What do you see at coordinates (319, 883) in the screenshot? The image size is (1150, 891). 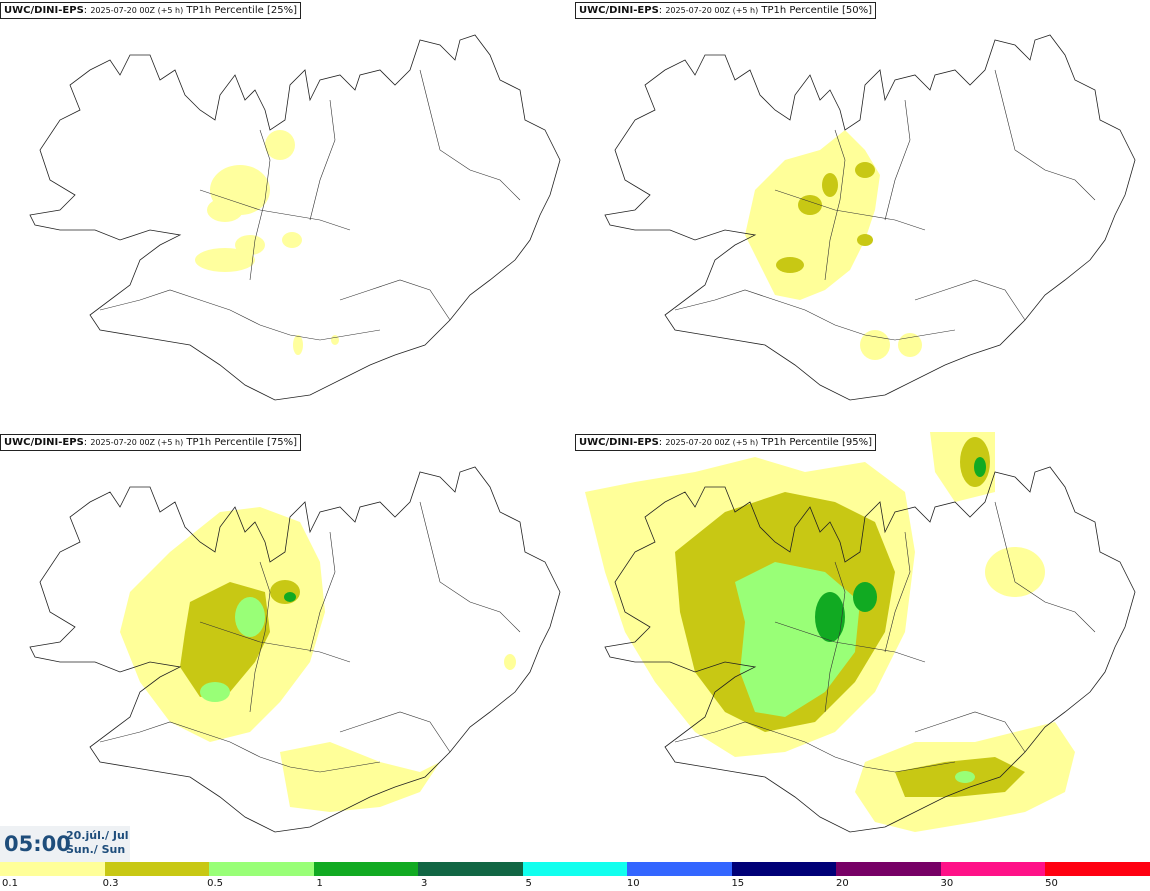 I see `legend-label: 1` at bounding box center [319, 883].